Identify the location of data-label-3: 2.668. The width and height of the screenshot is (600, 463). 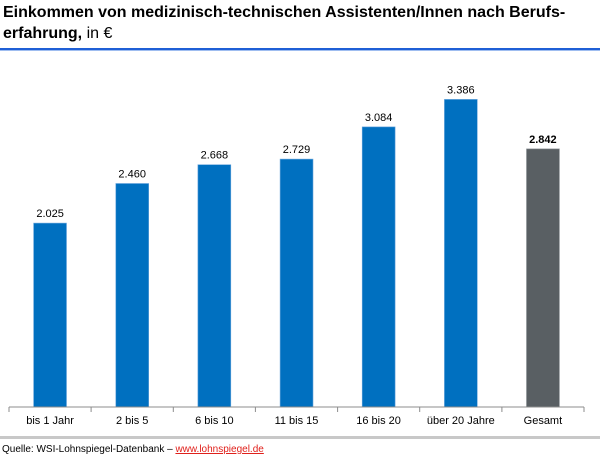
(215, 156).